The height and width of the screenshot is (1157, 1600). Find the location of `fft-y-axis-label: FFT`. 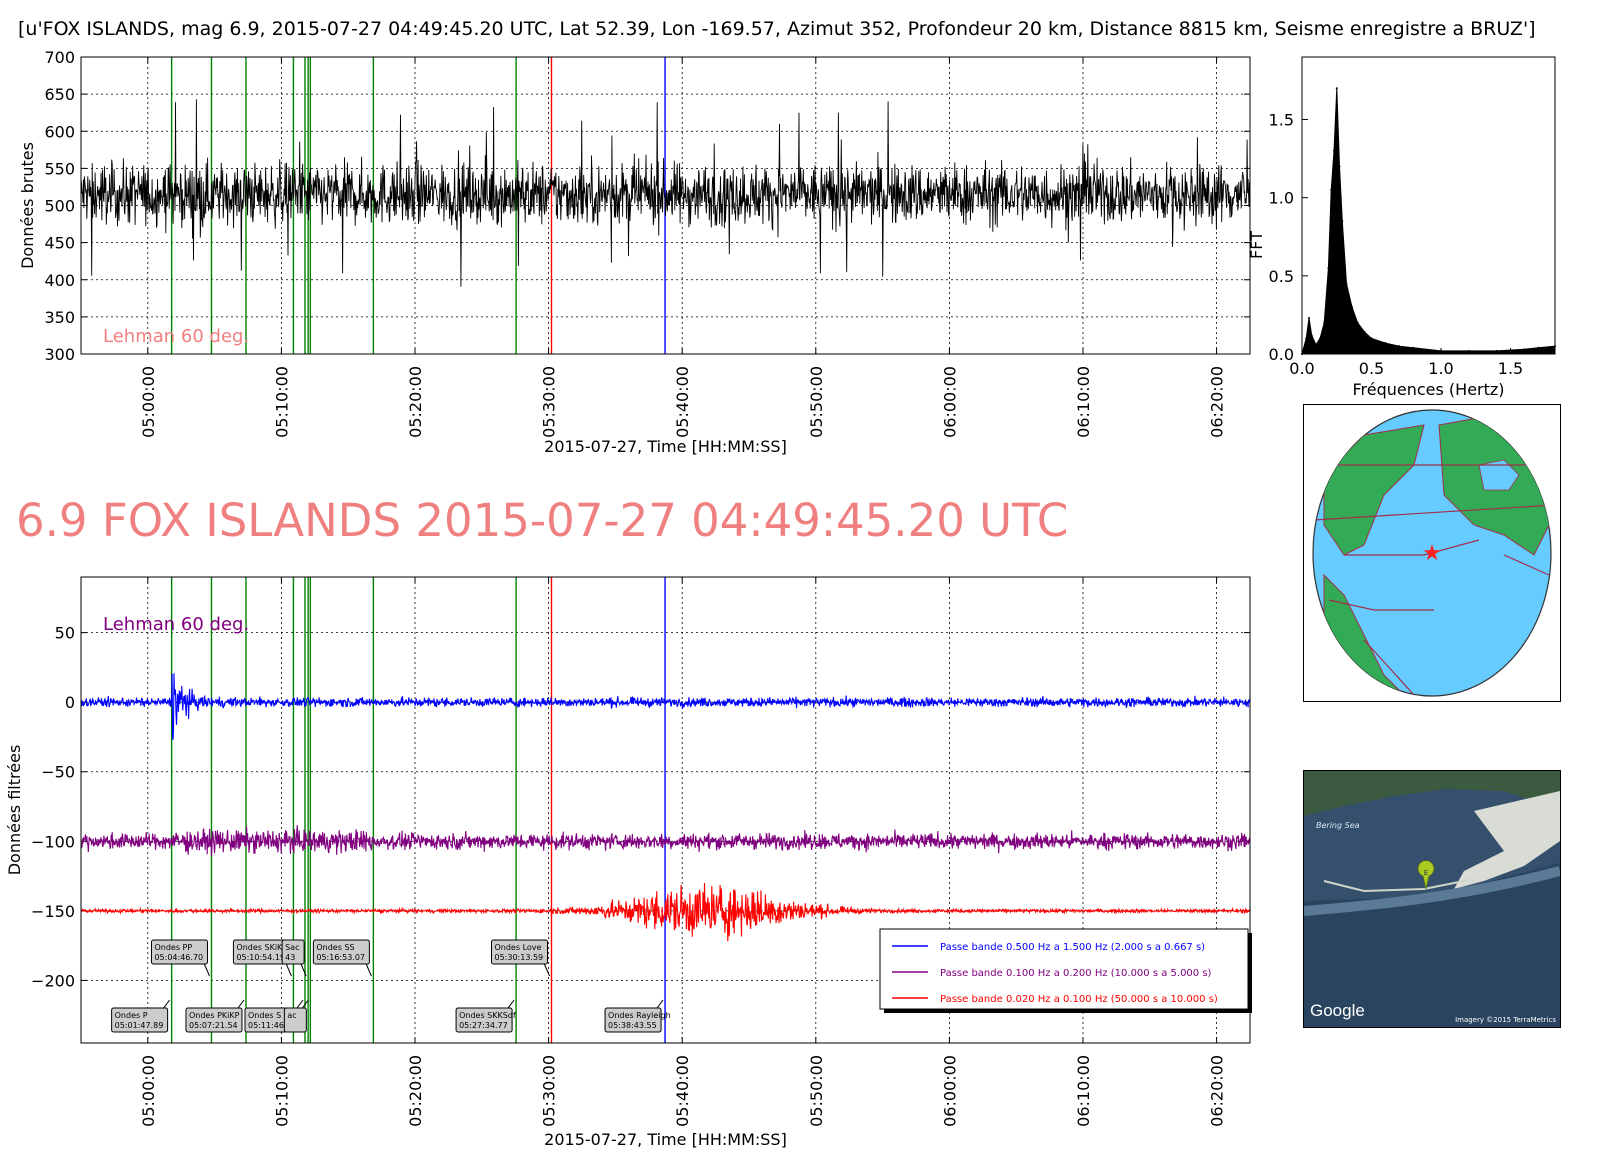

fft-y-axis-label: FFT is located at coordinates (1256, 245).